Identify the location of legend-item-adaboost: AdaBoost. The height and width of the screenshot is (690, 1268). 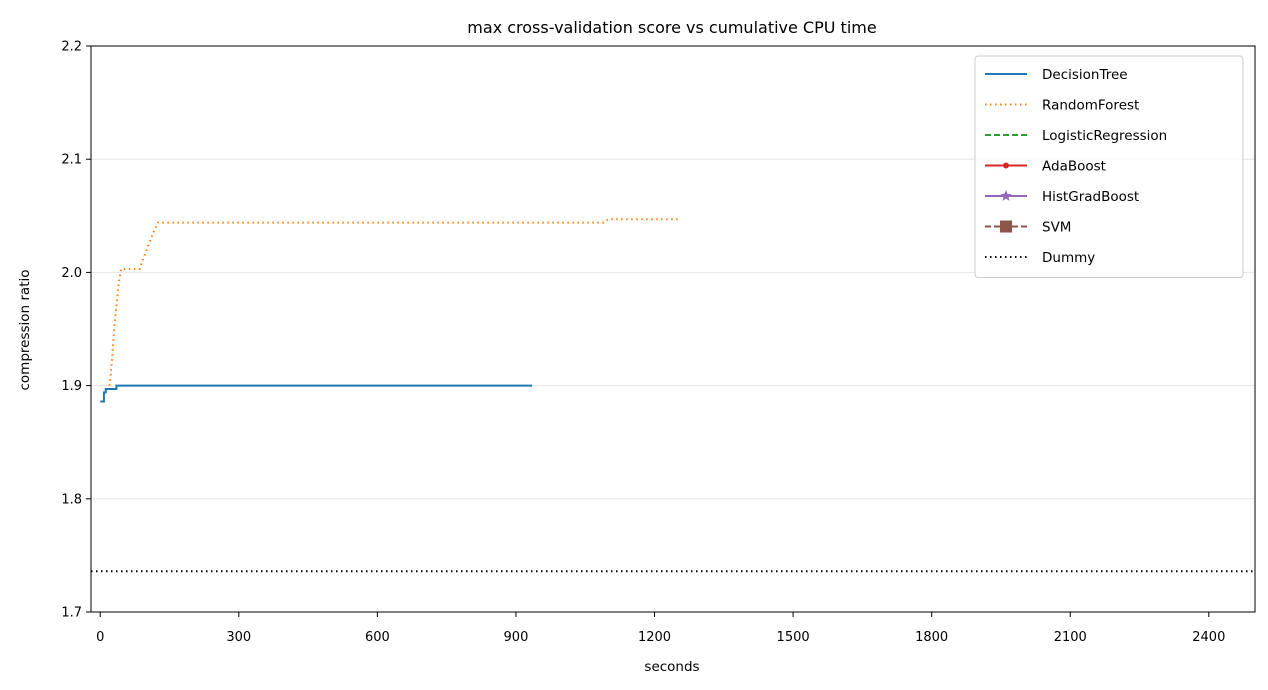
(1045, 167).